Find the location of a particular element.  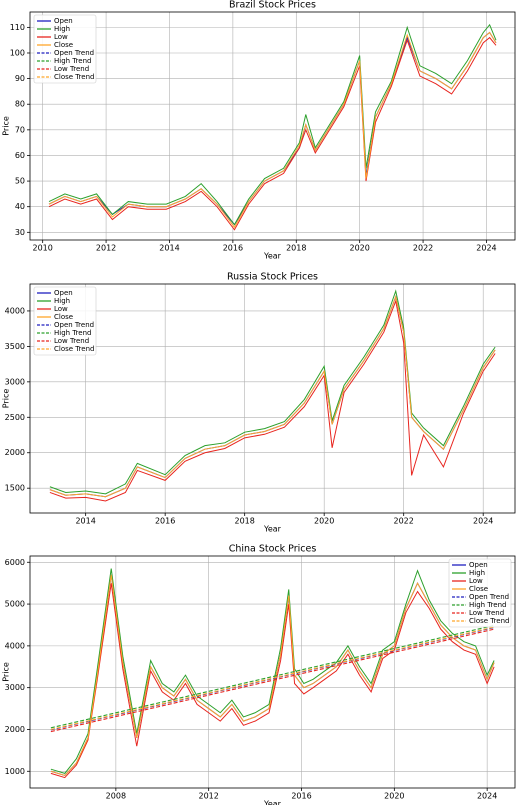

chart-title: Brazil Stock Prices is located at coordinates (272, 5).